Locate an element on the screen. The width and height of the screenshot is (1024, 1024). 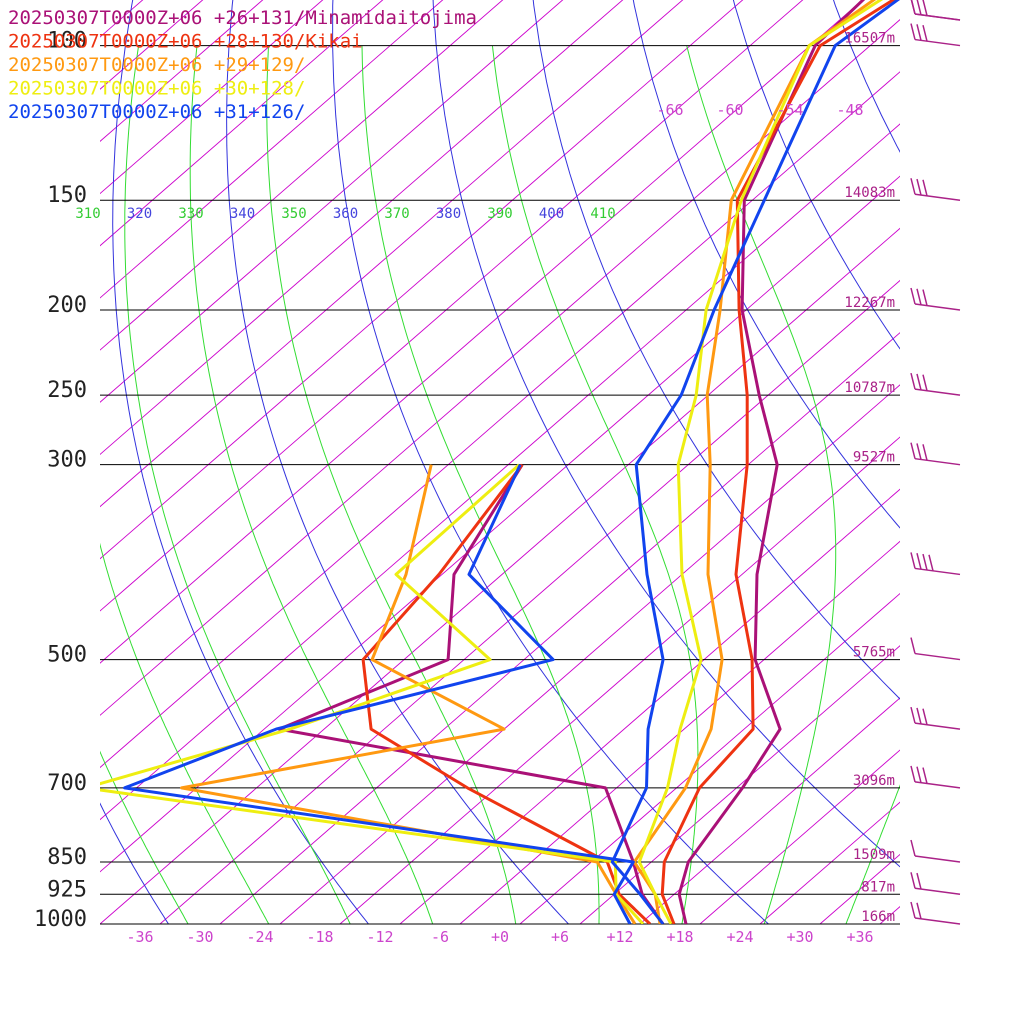
height-label: 817m is located at coordinates (878, 887).